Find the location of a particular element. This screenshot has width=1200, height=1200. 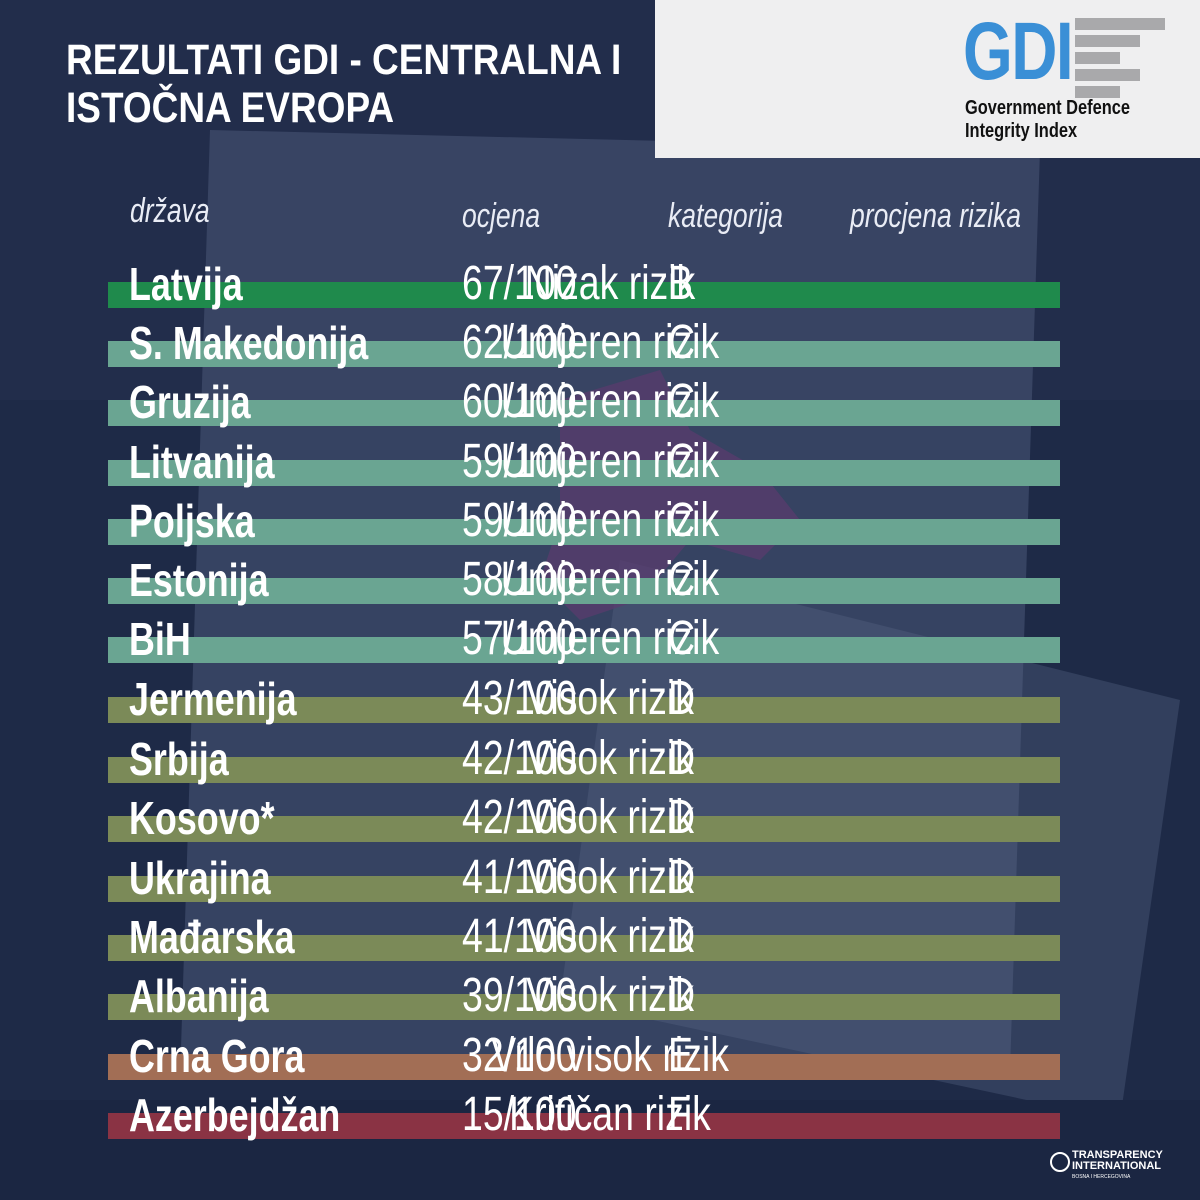

table-row: Jermenija 43/100 D Visok rizik is located at coordinates (600, 700).